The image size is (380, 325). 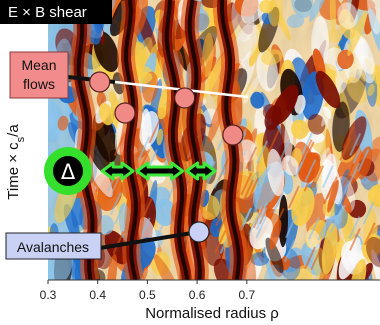 I want to click on avalanches-annotation: Avalanches, so click(x=107, y=240).